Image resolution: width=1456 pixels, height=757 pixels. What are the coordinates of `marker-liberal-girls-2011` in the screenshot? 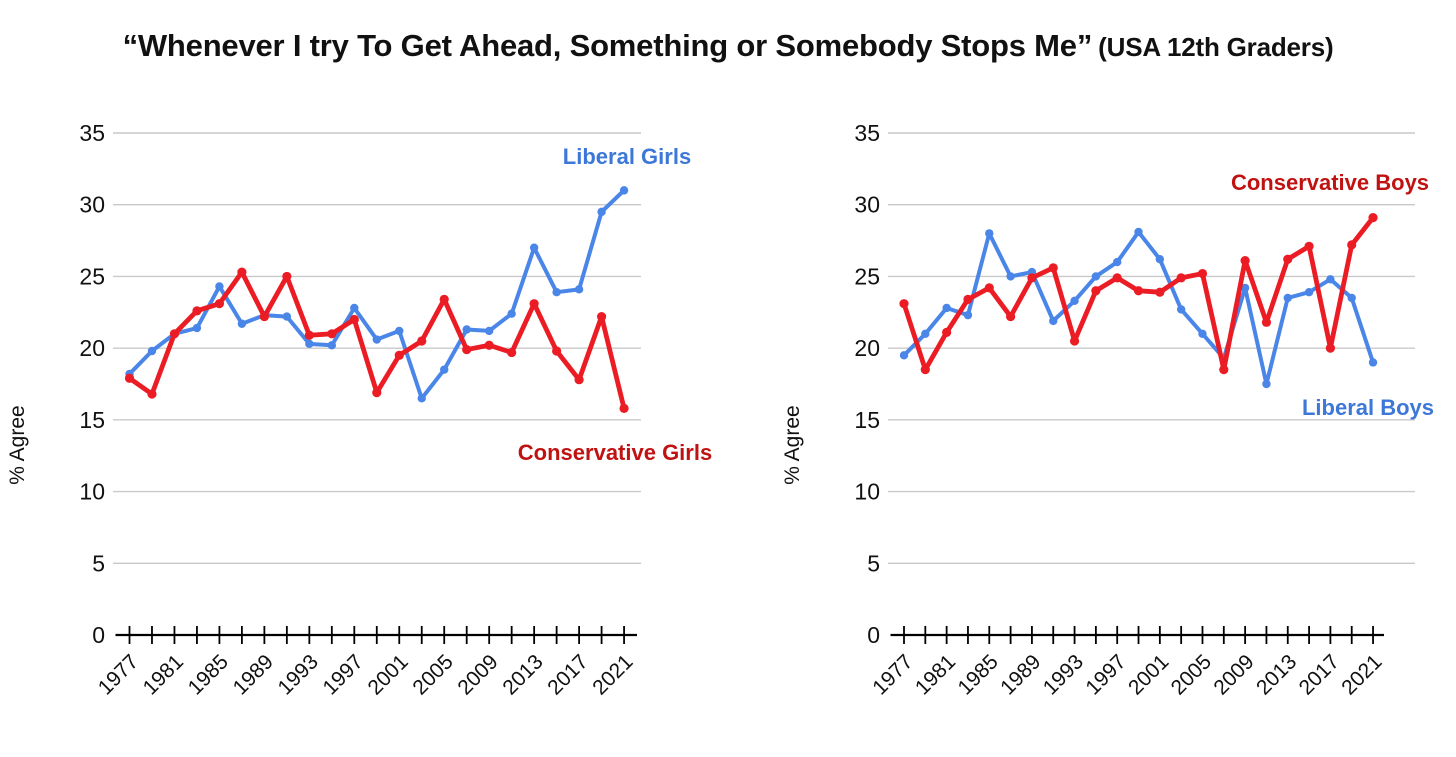 It's located at (511, 313).